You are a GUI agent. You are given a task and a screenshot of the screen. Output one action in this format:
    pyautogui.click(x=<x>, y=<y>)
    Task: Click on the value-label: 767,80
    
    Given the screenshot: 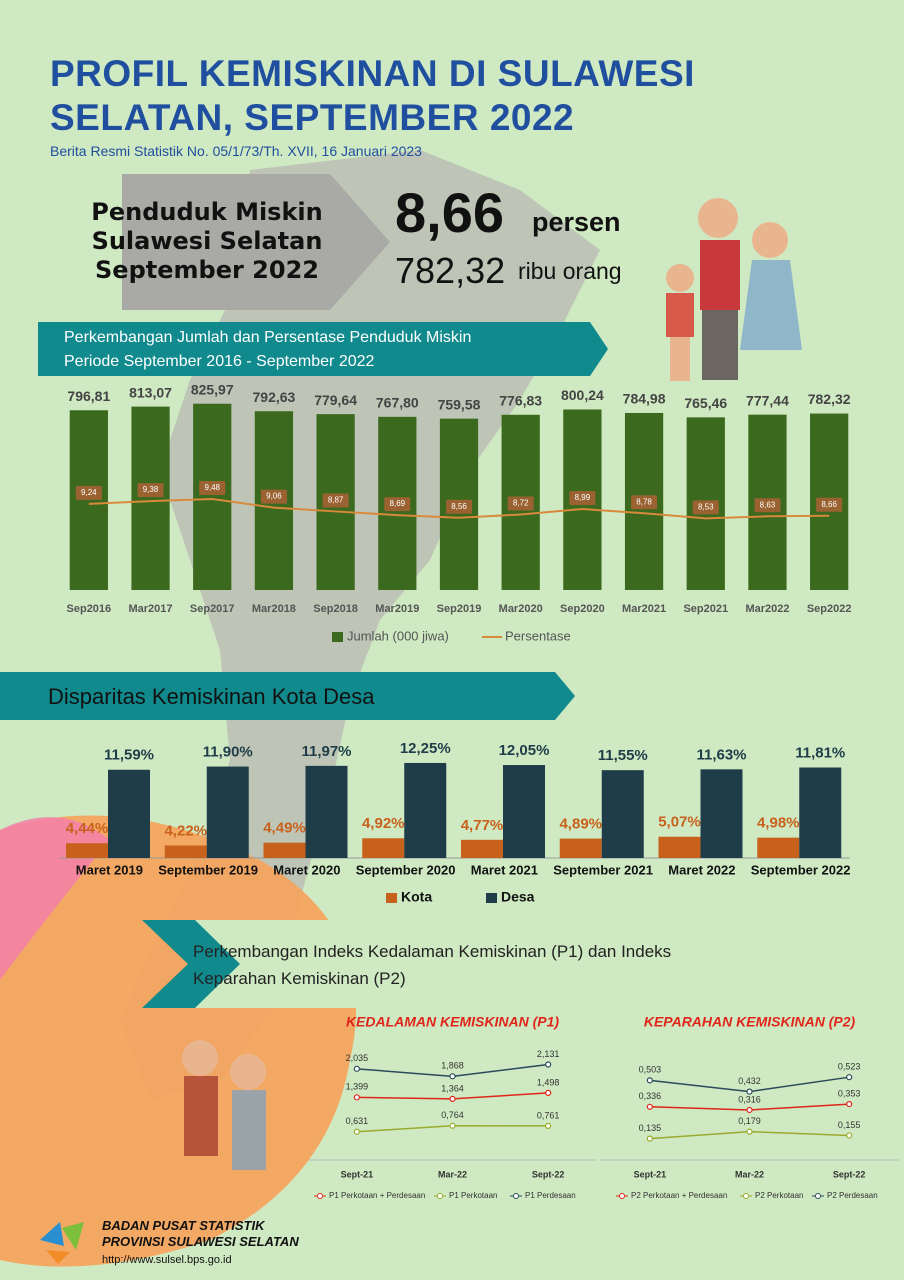 What is the action you would take?
    pyautogui.click(x=397, y=403)
    